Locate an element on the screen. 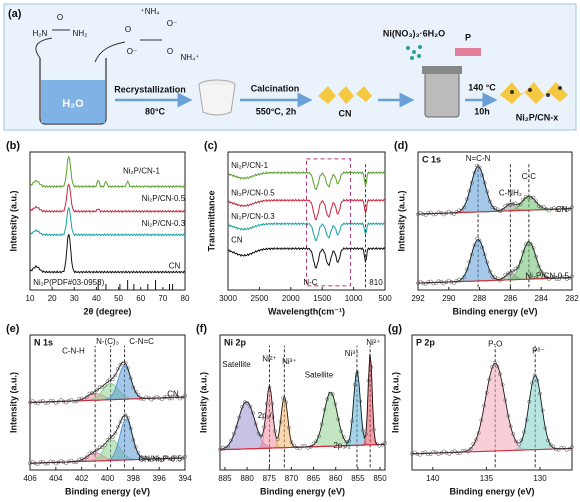 The image size is (580, 502). x-tick-label: 80 is located at coordinates (185, 298).